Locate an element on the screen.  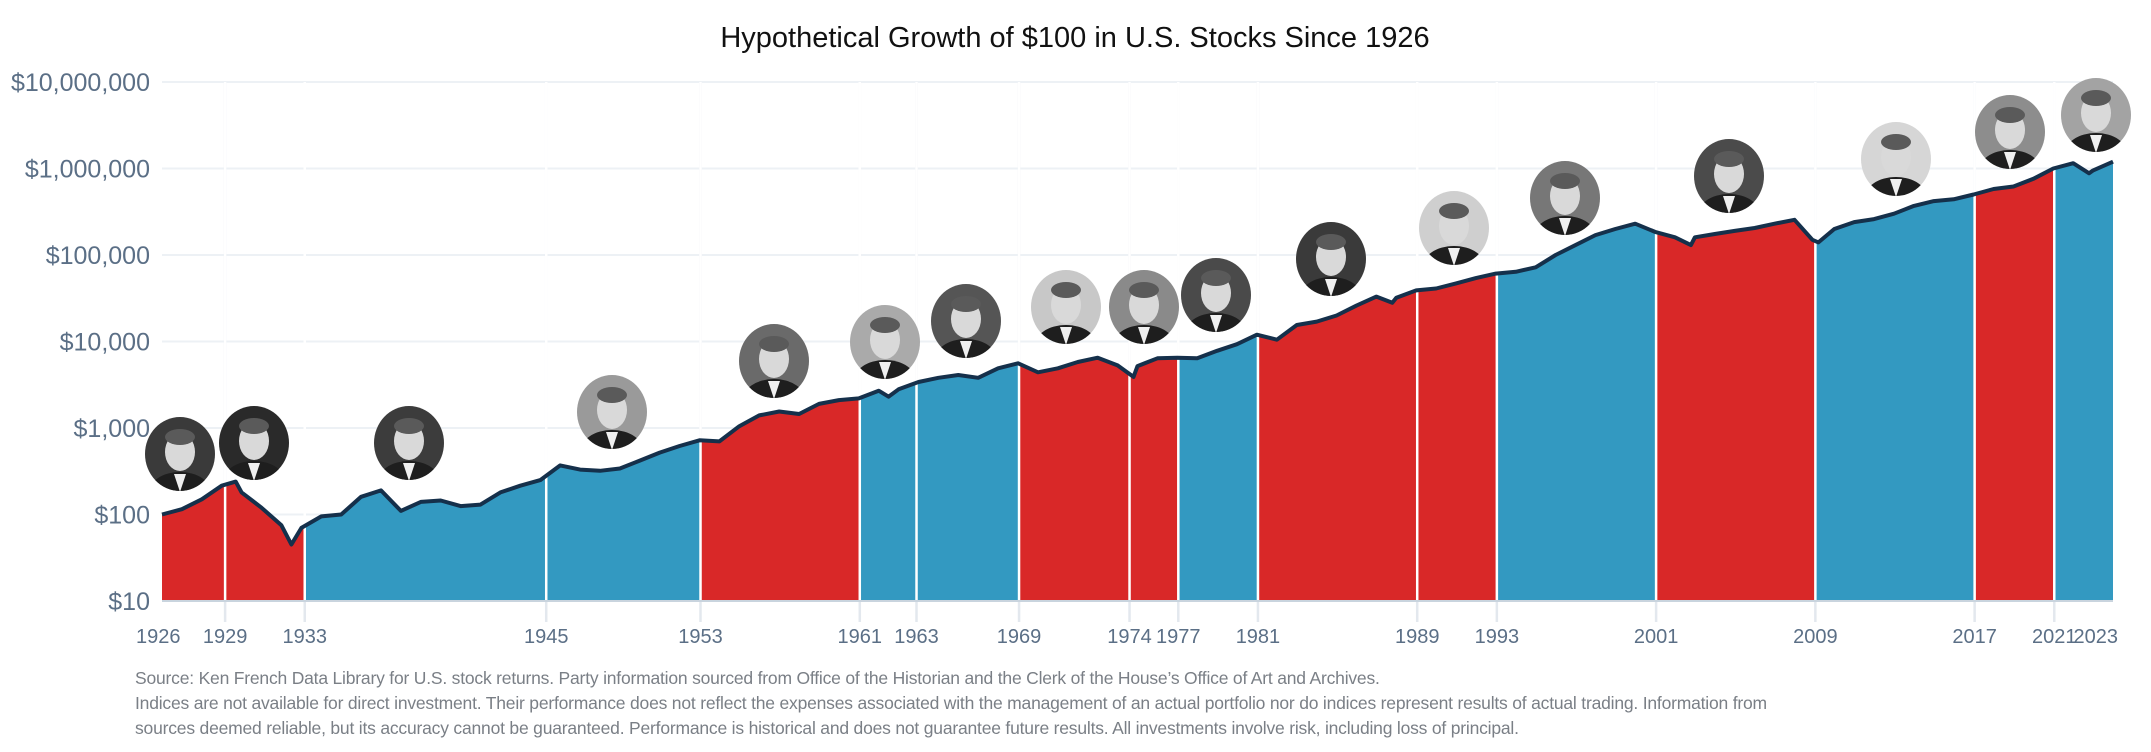
y-tick-label: $10,000,000 is located at coordinates (80, 83).